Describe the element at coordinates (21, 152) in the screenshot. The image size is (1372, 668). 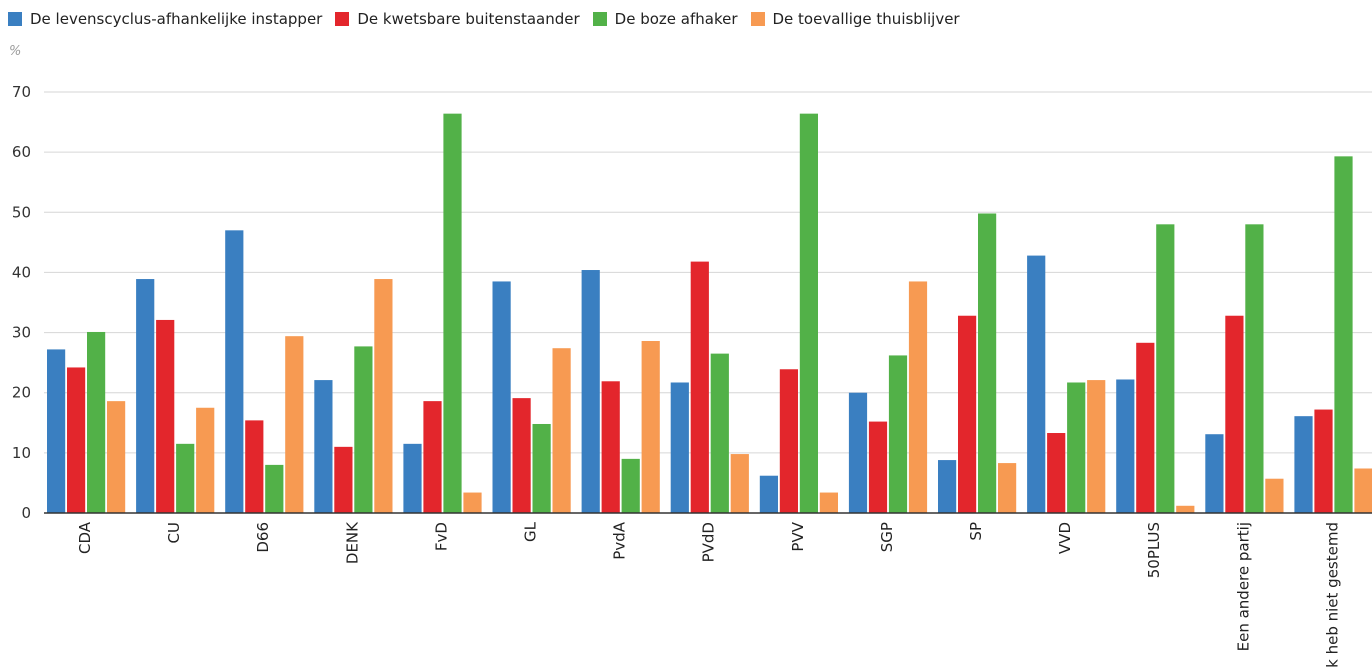
I see `y-tick-label-60: 60` at that location.